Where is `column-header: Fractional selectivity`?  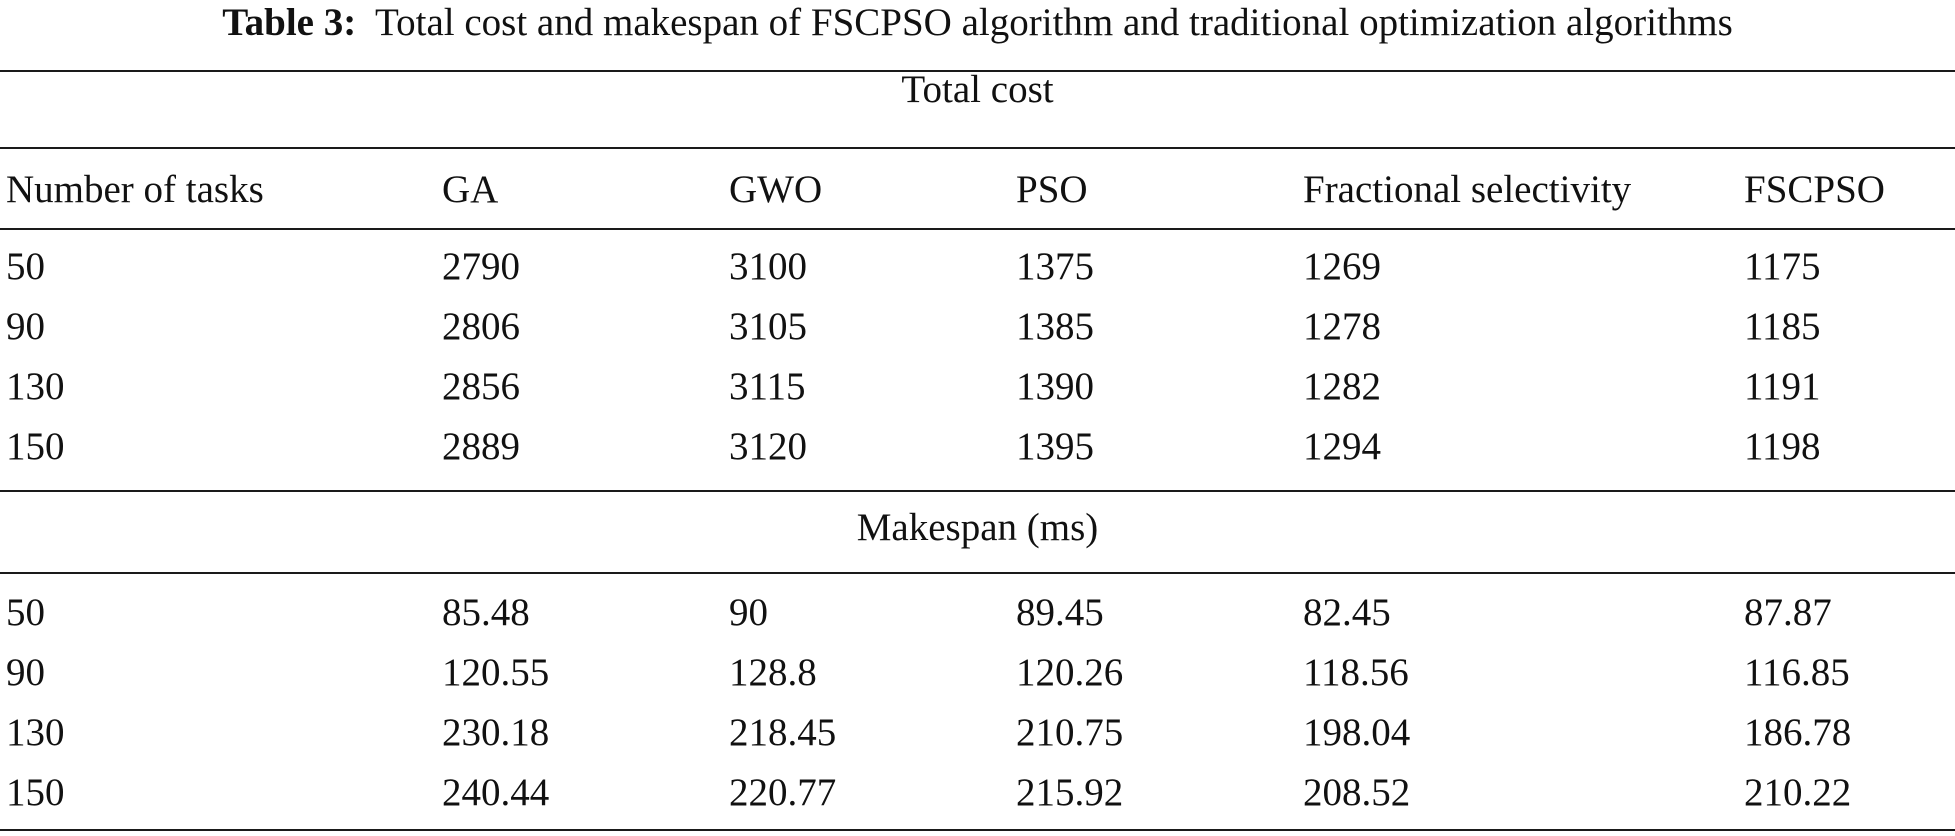
column-header: Fractional selectivity is located at coordinates (1467, 189).